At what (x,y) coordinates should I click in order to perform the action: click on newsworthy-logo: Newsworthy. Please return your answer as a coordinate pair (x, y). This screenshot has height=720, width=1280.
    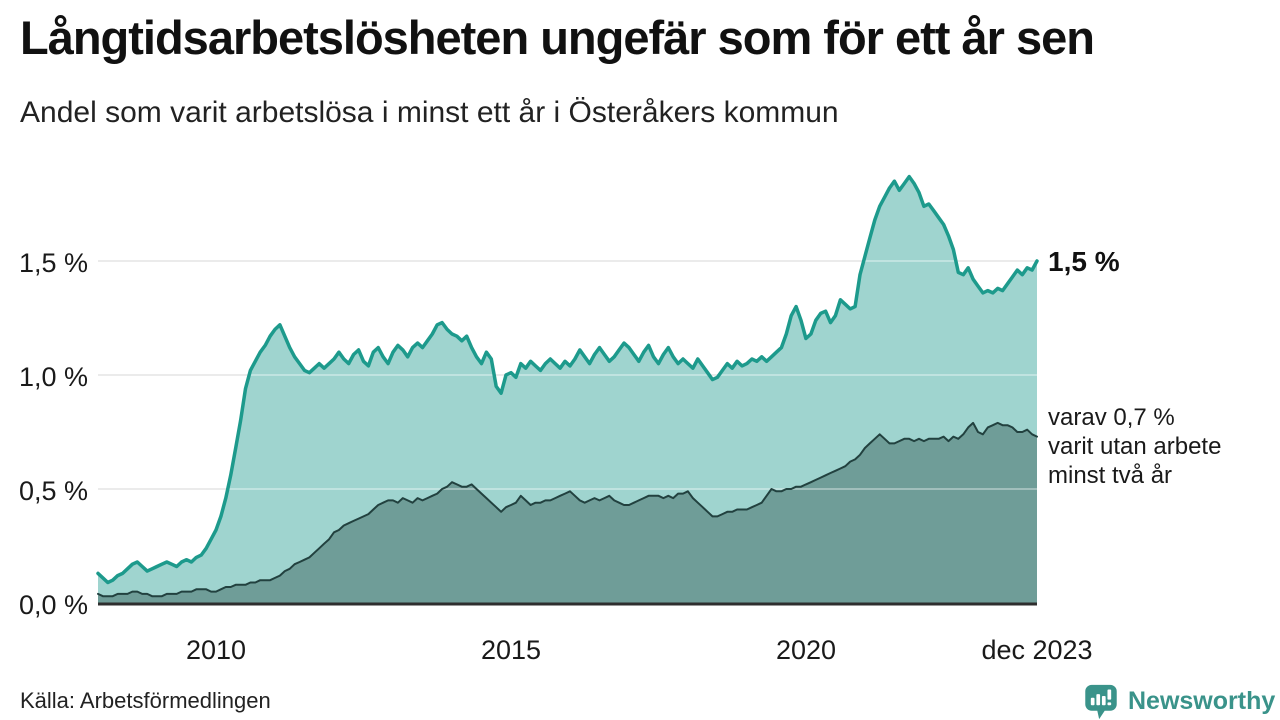
    Looking at the image, I should click on (1178, 701).